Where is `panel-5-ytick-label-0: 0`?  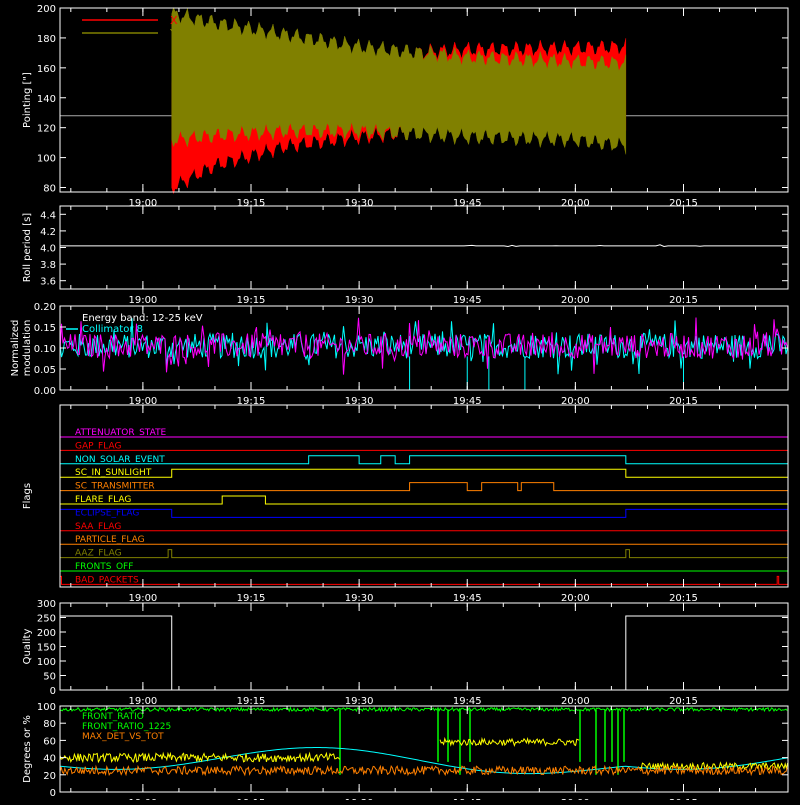
panel-5-ytick-label-0: 0 is located at coordinates (53, 793).